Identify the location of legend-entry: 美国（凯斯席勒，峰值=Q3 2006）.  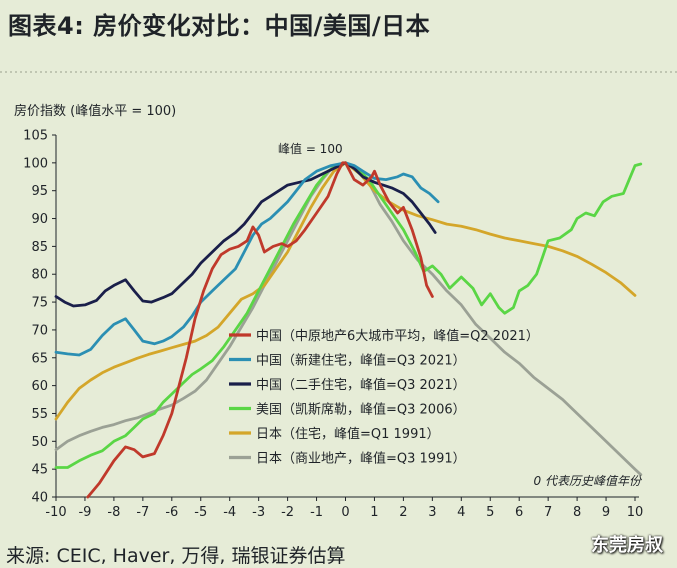
(361, 410).